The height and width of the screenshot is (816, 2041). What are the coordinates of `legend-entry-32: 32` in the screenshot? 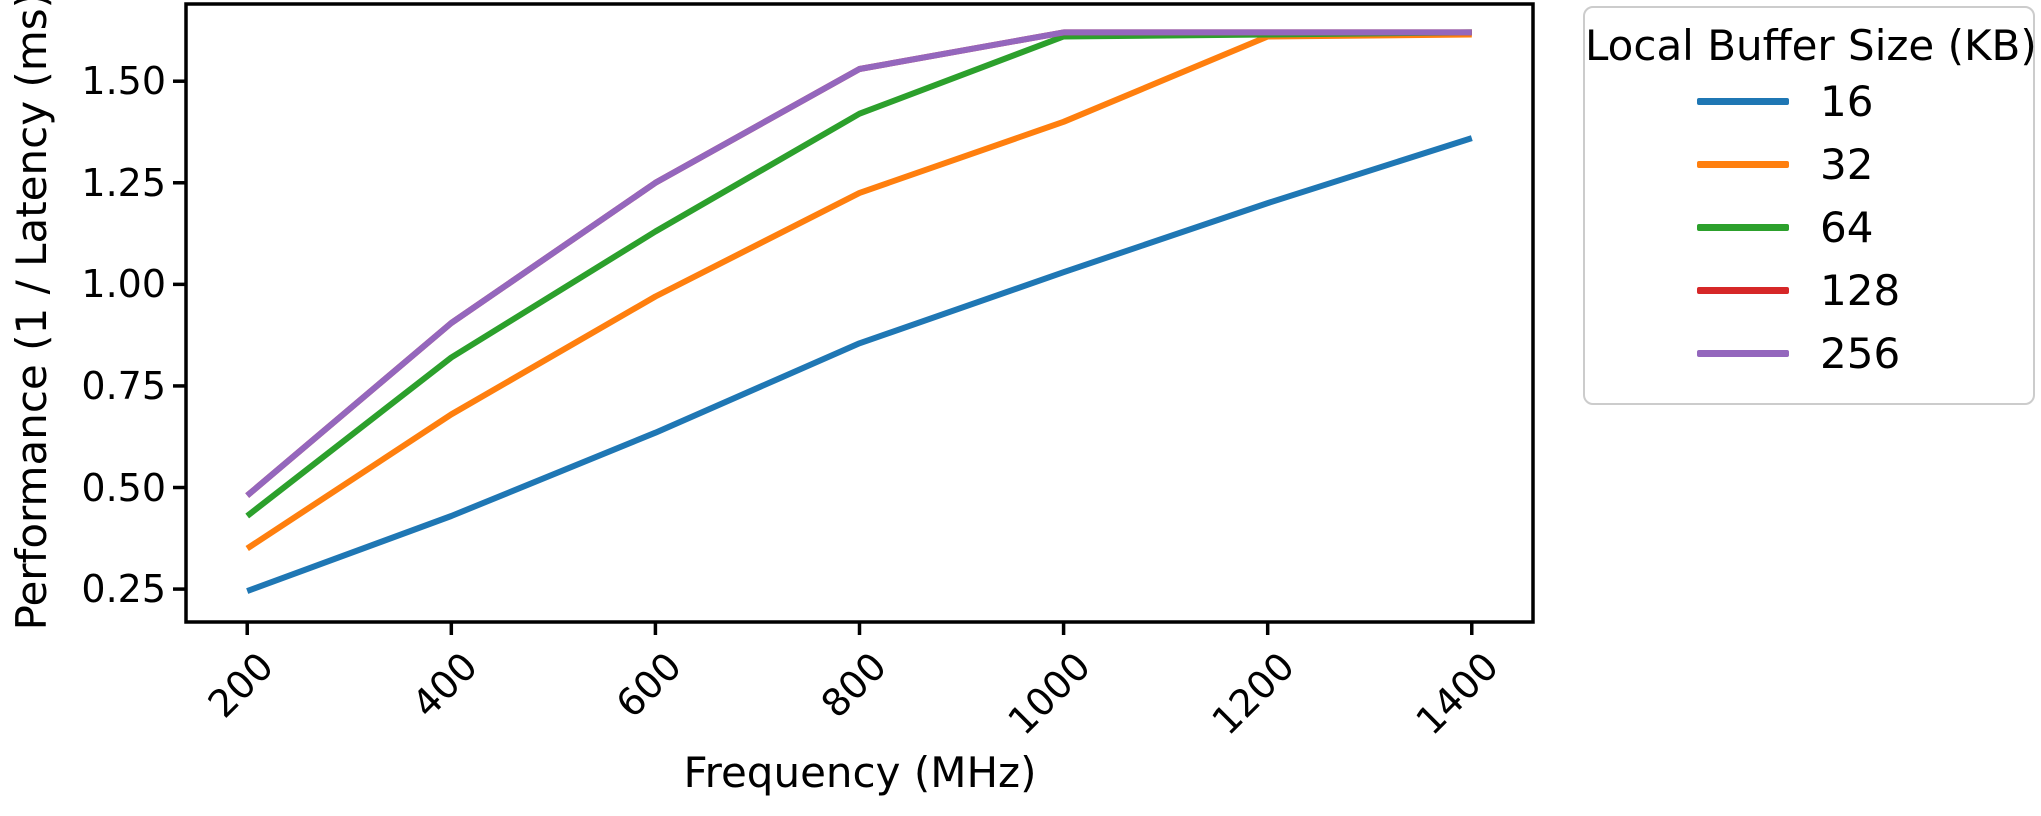 It's located at (1809, 164).